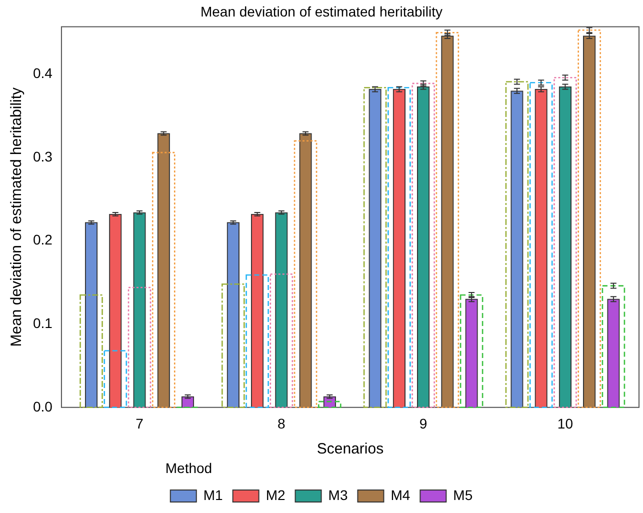  Describe the element at coordinates (42, 240) in the screenshot. I see `y-tick-label: 0.2` at that location.